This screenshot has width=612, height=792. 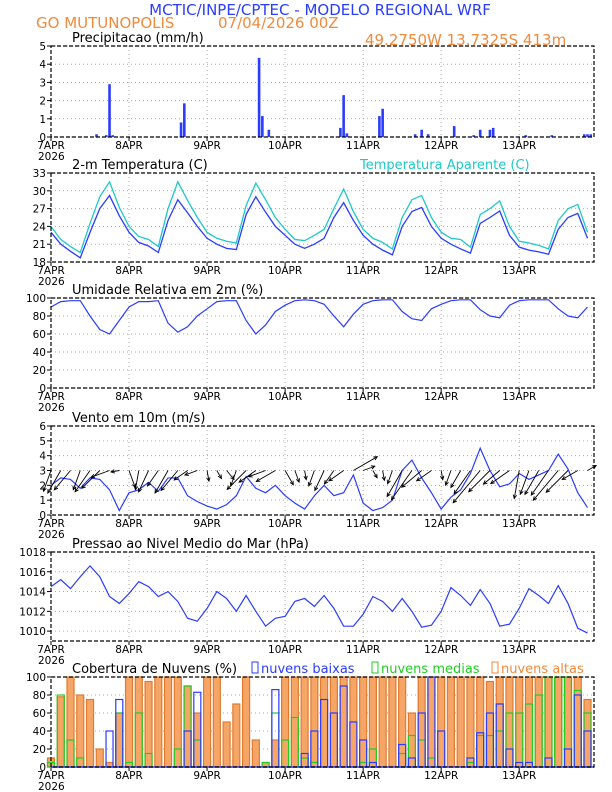 What do you see at coordinates (375, 667) in the screenshot?
I see `legend-swatch` at bounding box center [375, 667].